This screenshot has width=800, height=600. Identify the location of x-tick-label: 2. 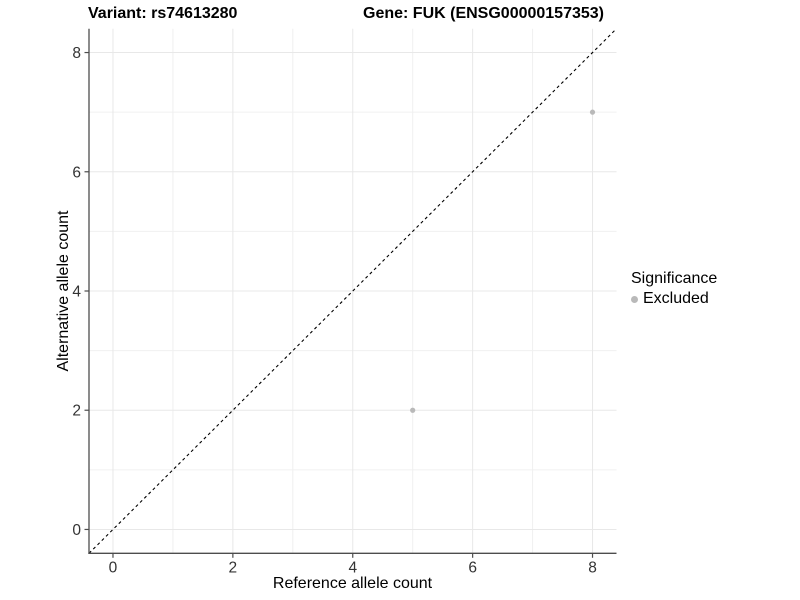
(233, 567).